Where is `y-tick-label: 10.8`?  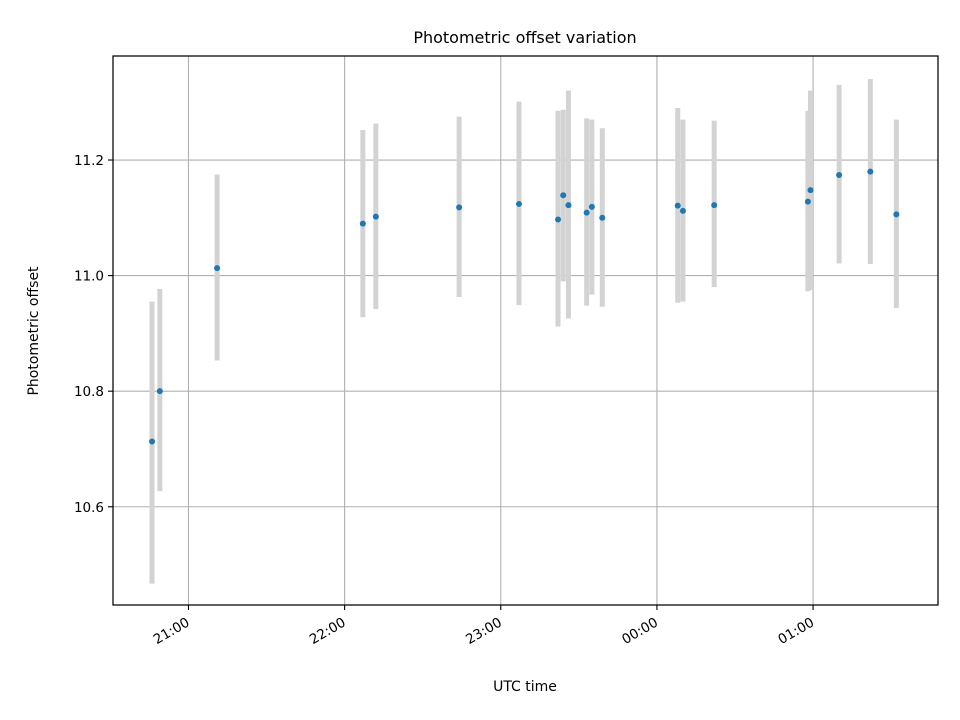
y-tick-label: 10.8 is located at coordinates (89, 392).